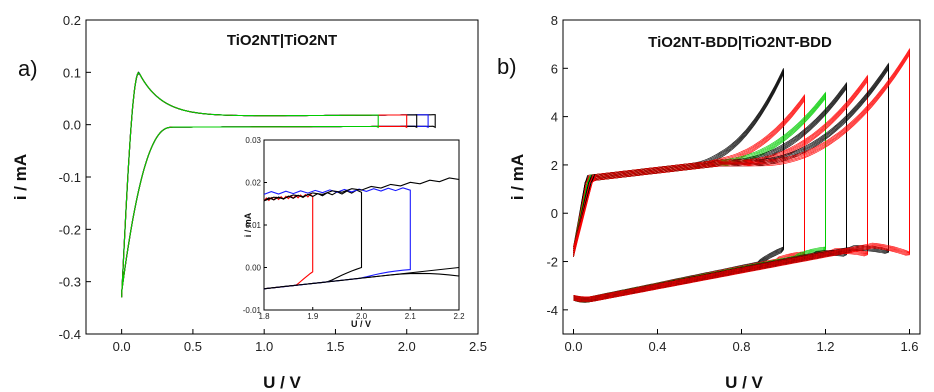 This screenshot has width=934, height=392. Describe the element at coordinates (70, 177) in the screenshot. I see `panel-a-y-tick-label: -0.1` at that location.